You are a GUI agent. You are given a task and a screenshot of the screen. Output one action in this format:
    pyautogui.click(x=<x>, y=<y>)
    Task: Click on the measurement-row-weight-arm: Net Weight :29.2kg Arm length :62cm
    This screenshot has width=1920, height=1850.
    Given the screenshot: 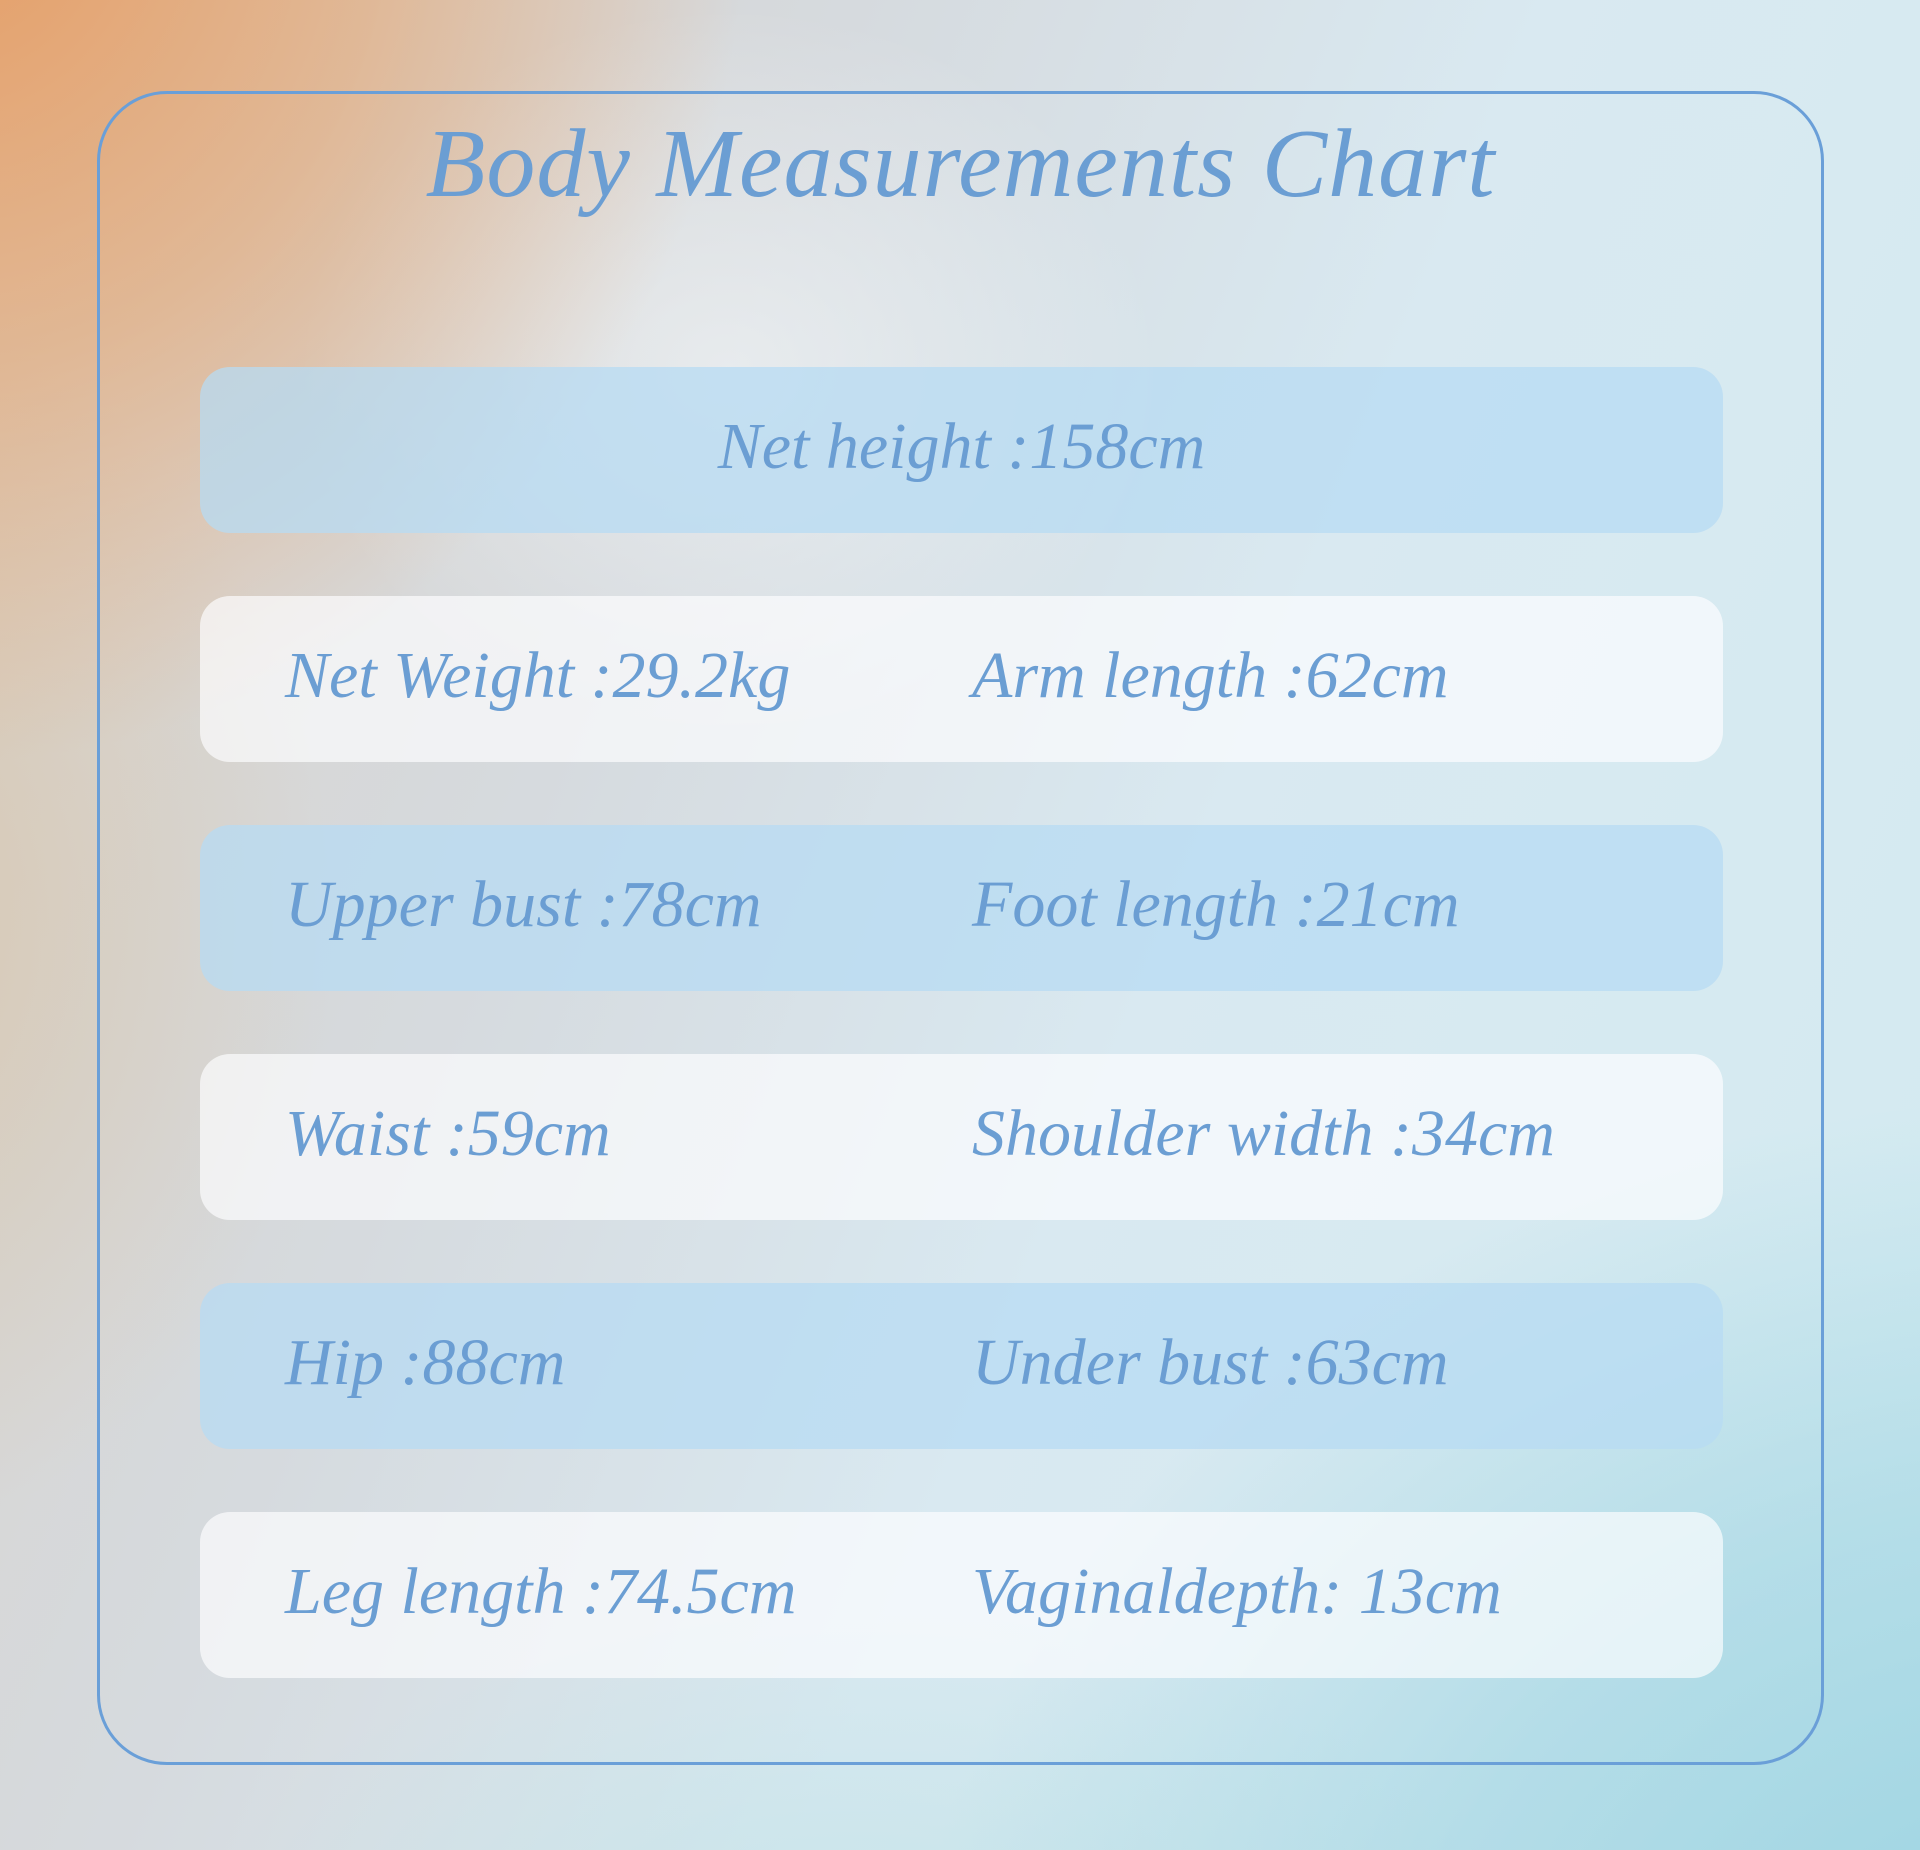 What is the action you would take?
    pyautogui.click(x=961, y=679)
    